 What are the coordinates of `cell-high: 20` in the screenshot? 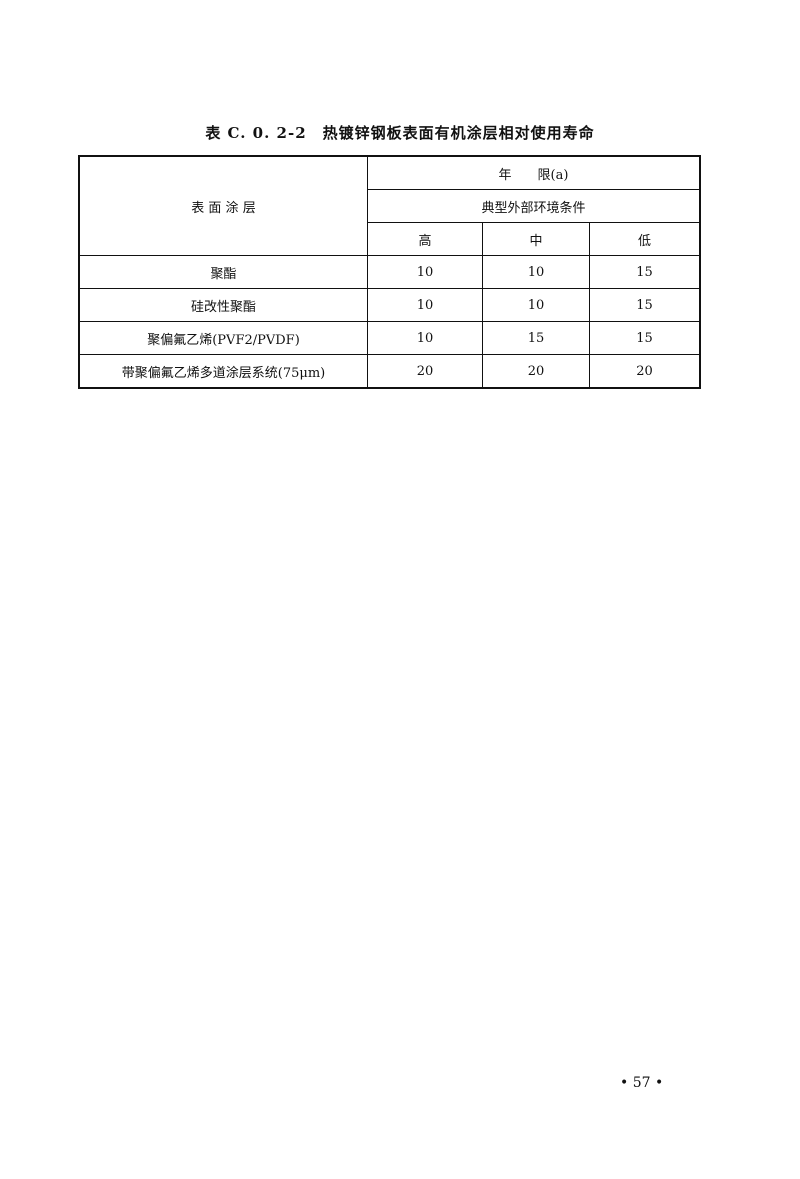 It's located at (425, 371).